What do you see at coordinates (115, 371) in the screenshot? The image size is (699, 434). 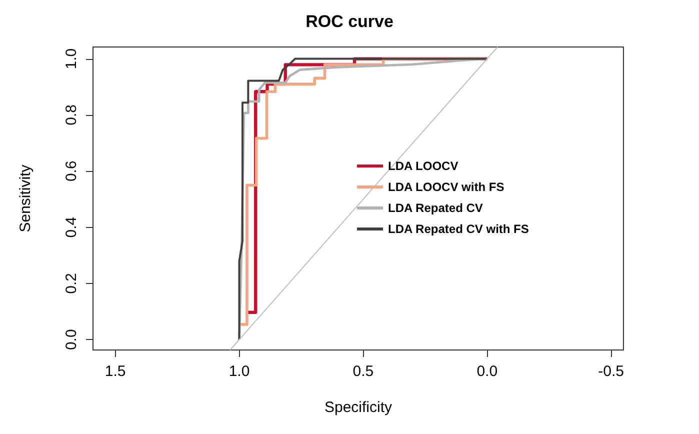 I see `x-tick-label: 1.5` at bounding box center [115, 371].